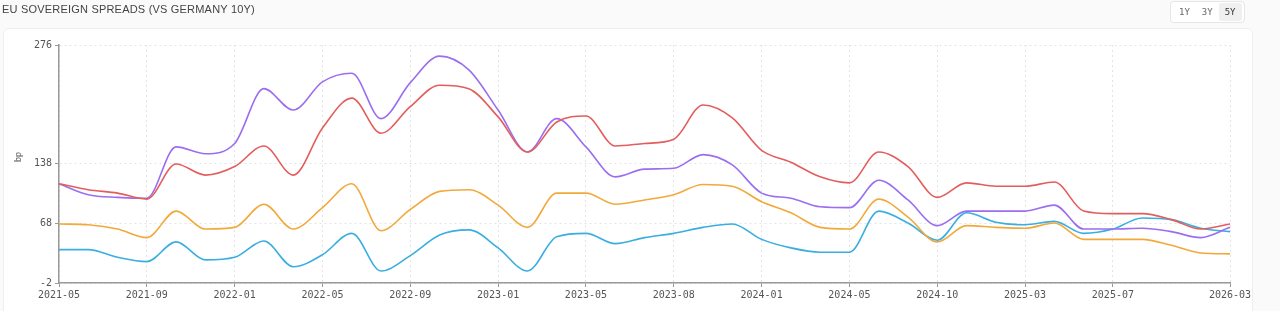  What do you see at coordinates (1230, 12) in the screenshot?
I see `text: 5Y` at bounding box center [1230, 12].